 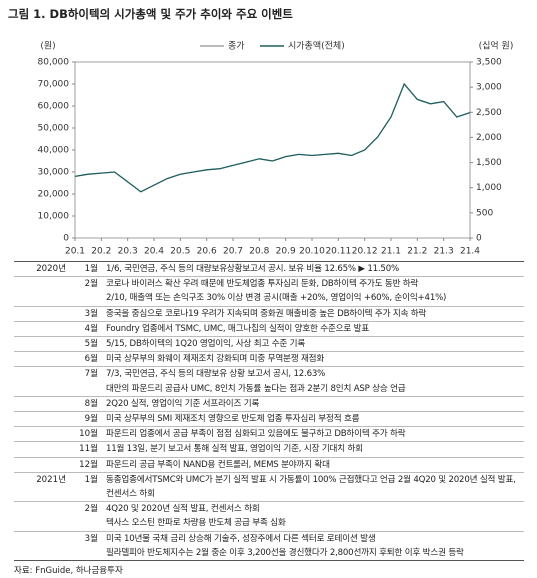 What do you see at coordinates (233, 419) in the screenshot?
I see `event-cell: 미국 상무부의 SMI 제재조치 영향으로 반도체 업종 투자심리 부정적 흐름` at bounding box center [233, 419].